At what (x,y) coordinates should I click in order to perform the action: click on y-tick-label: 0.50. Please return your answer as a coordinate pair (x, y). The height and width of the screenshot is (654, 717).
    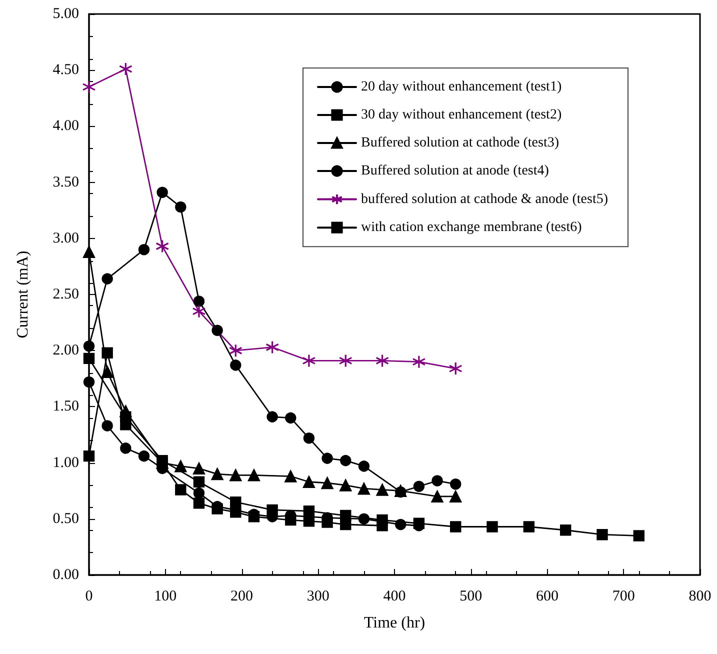
    Looking at the image, I should click on (65, 518).